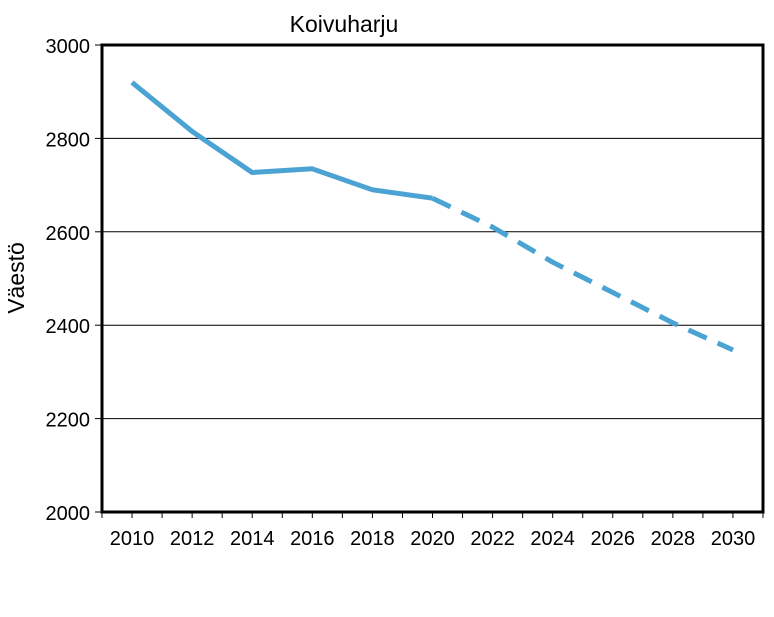 This screenshot has width=774, height=617. What do you see at coordinates (68, 234) in the screenshot?
I see `y-tick-label: 2600` at bounding box center [68, 234].